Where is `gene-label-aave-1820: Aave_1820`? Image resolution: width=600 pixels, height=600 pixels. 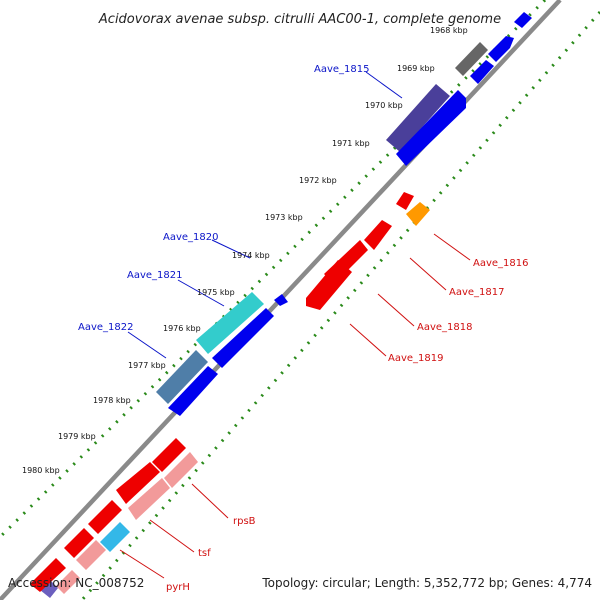
gene-label-aave-1820: Aave_1820 is located at coordinates (191, 237).